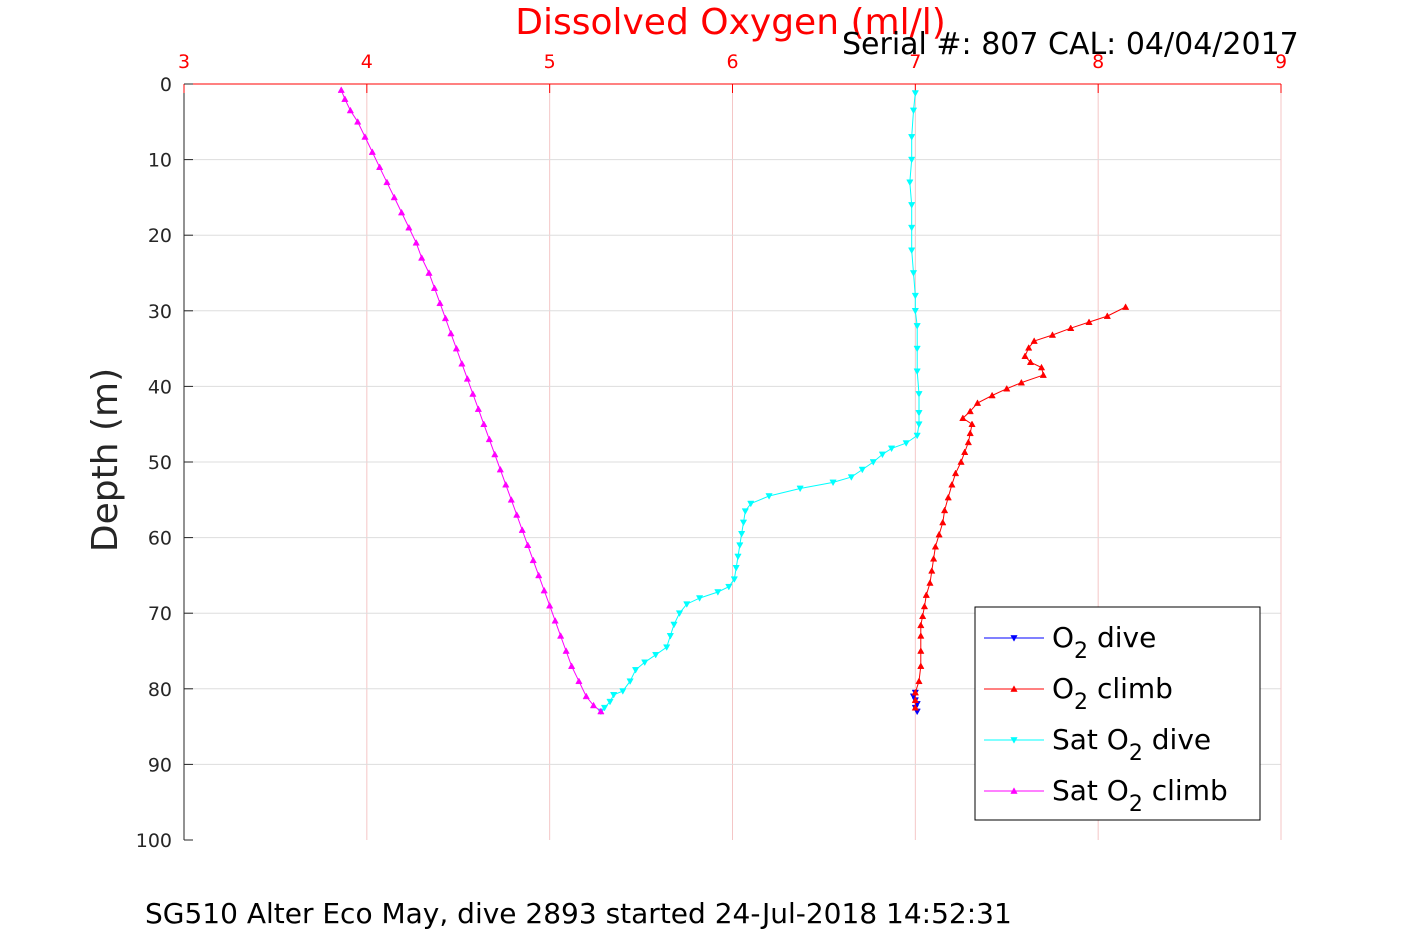 This screenshot has height=945, width=1417. Describe the element at coordinates (160, 161) in the screenshot. I see `y-tick-label: 10` at that location.